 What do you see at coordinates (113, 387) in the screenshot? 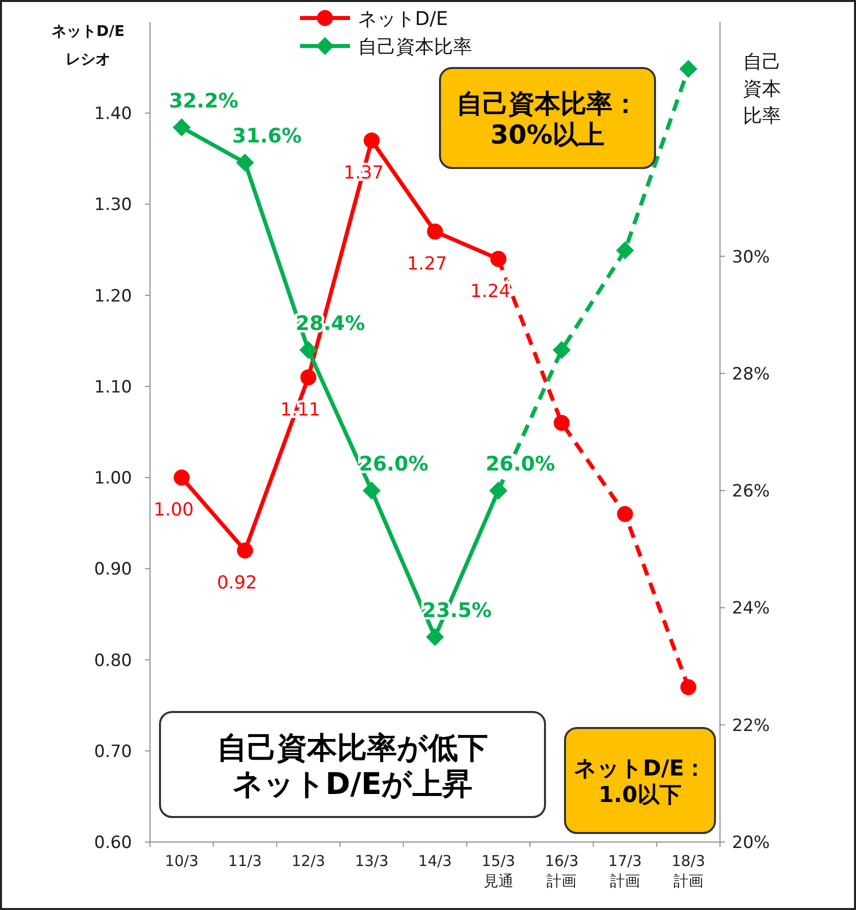
I see `y-tick-label: 1.10` at bounding box center [113, 387].